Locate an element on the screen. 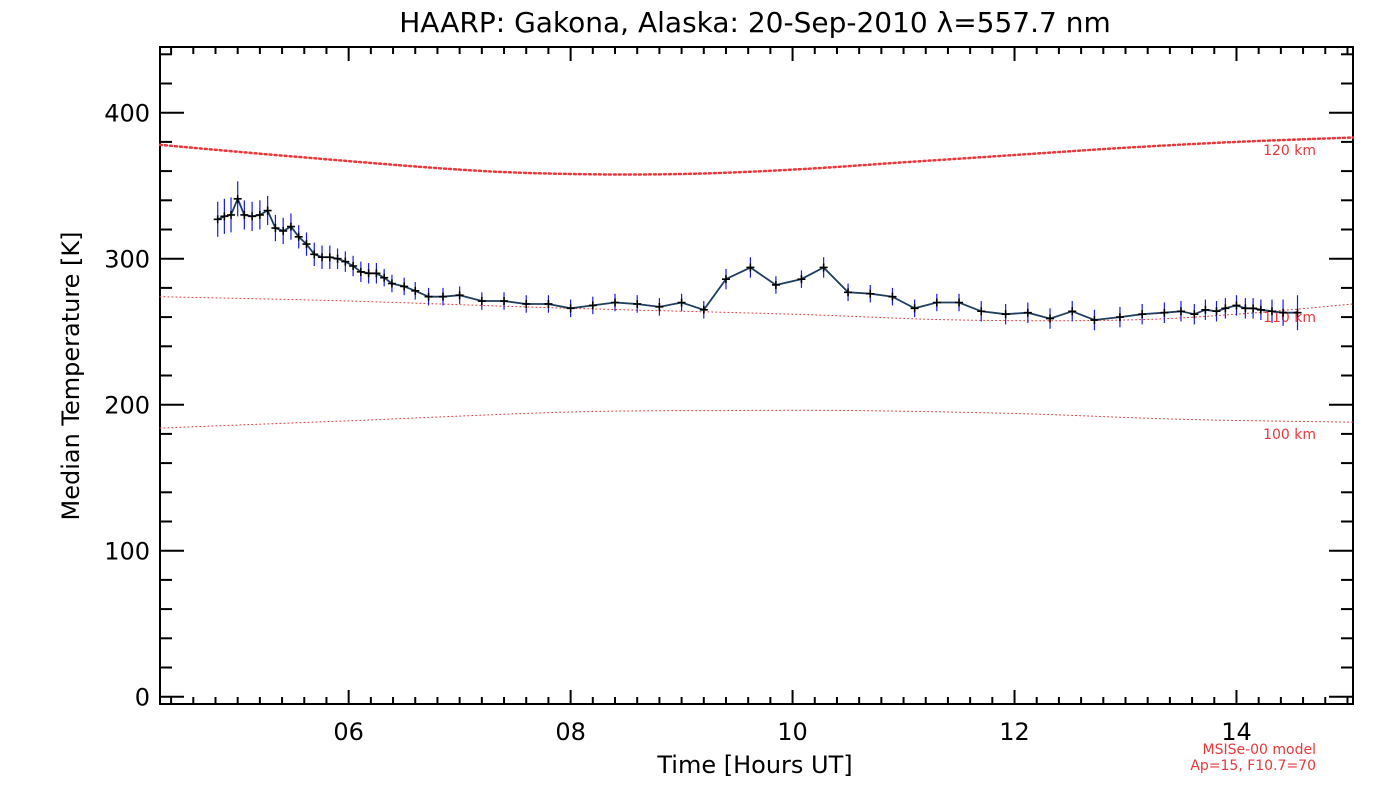  x-tick-label: 14 is located at coordinates (1236, 732).